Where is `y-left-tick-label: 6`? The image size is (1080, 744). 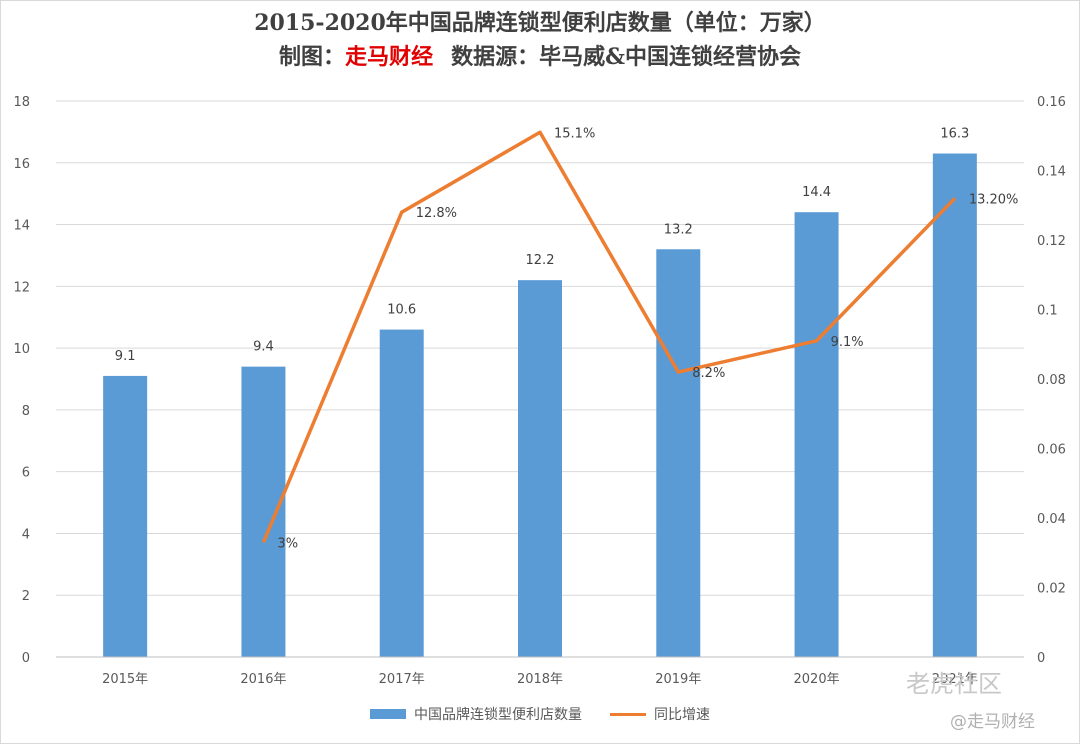 y-left-tick-label: 6 is located at coordinates (26, 473).